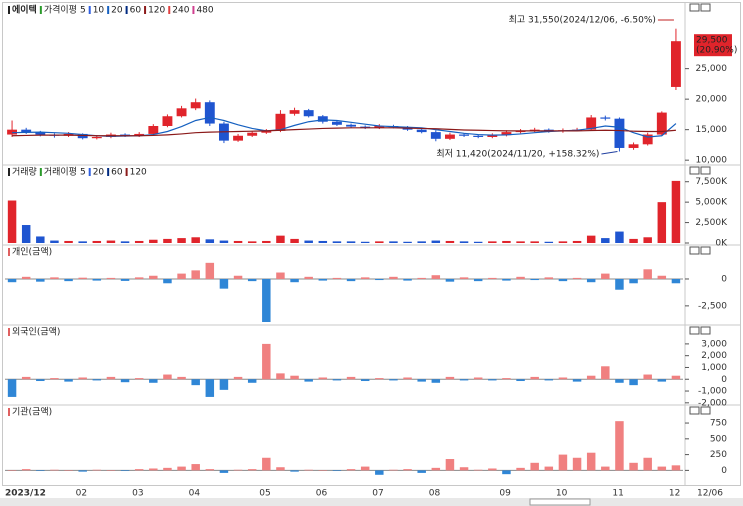  What do you see at coordinates (36, 332) in the screenshot?
I see `legend-label: 외국인(금액)` at bounding box center [36, 332].